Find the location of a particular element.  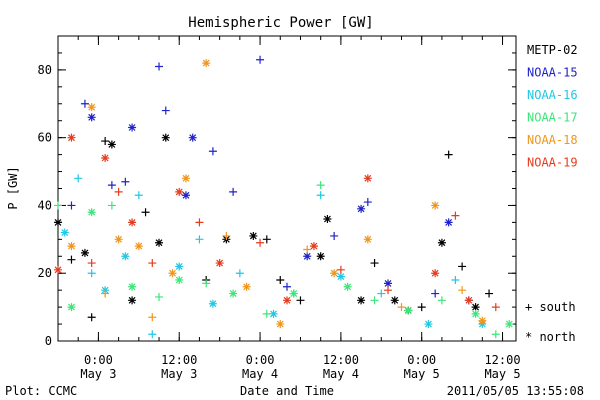

legend-entry: NOAA-19 is located at coordinates (552, 163).